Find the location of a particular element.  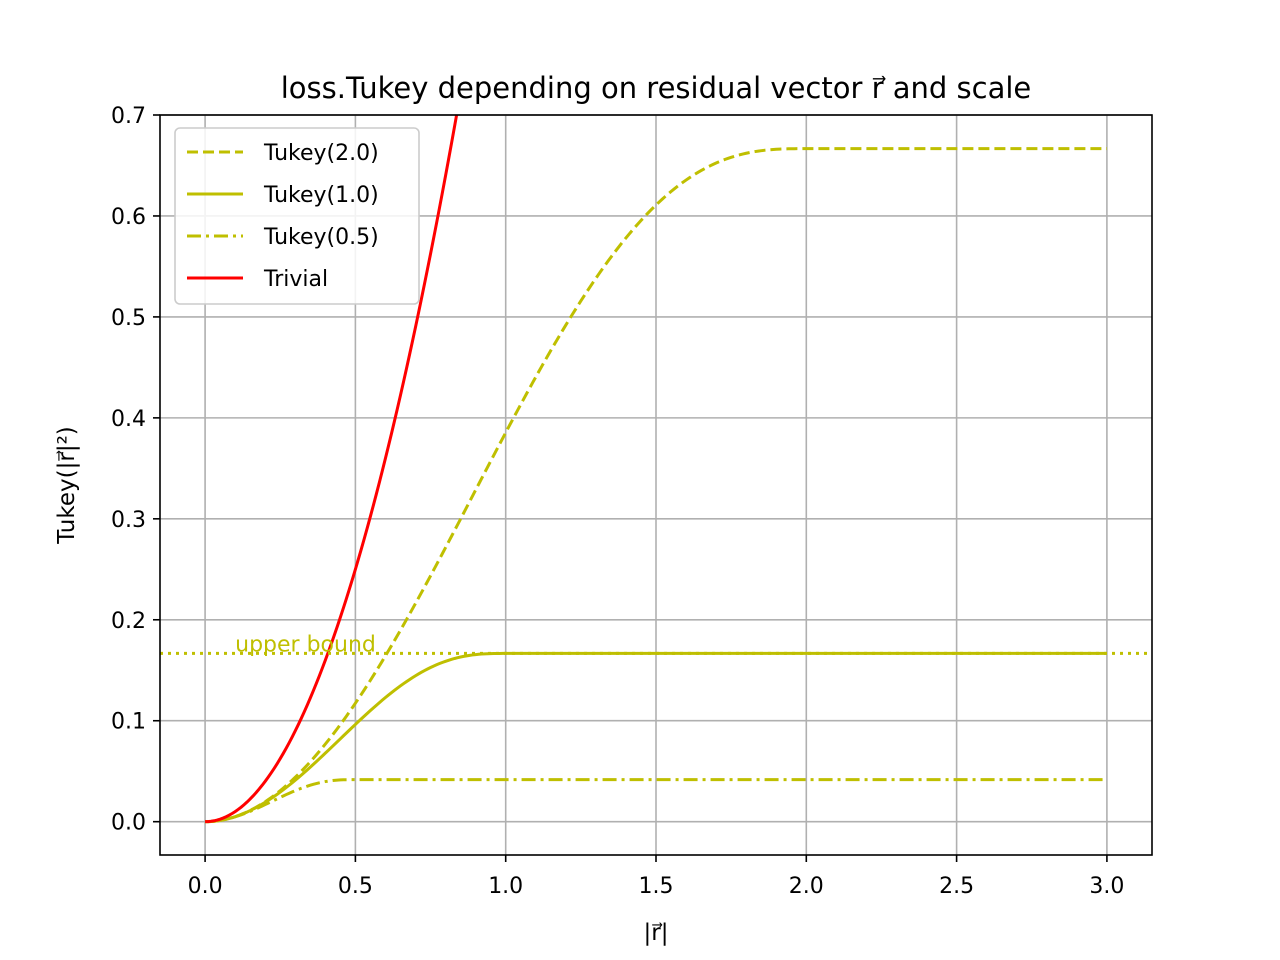

annotation-0: upper bound is located at coordinates (305, 644).